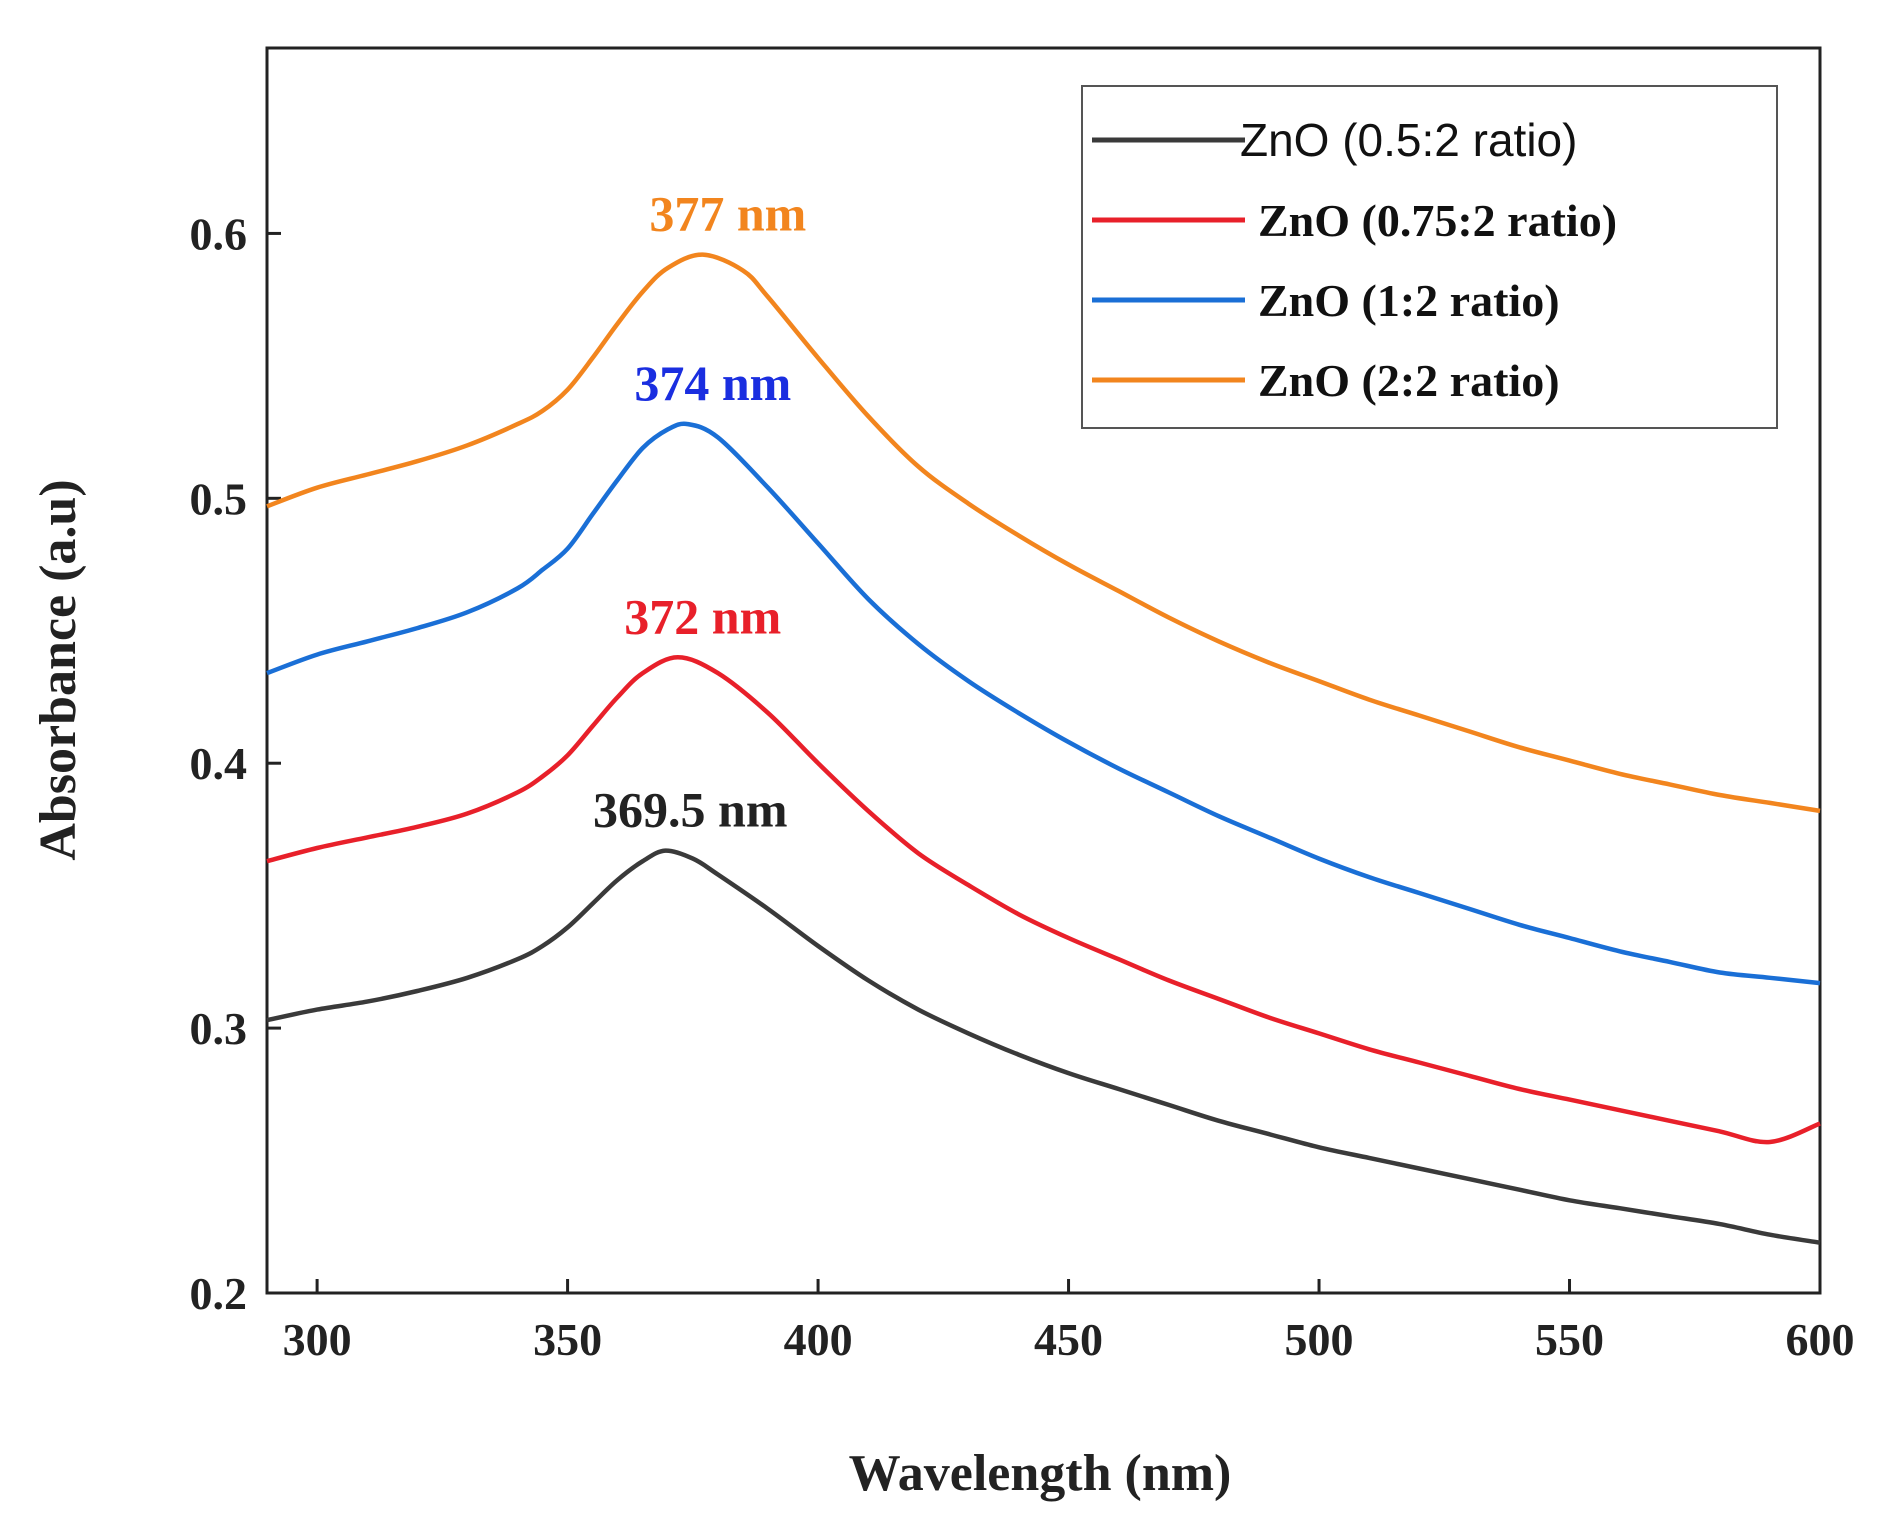 This screenshot has width=1890, height=1520. Describe the element at coordinates (219, 498) in the screenshot. I see `y-tick-label: 0.5` at that location.